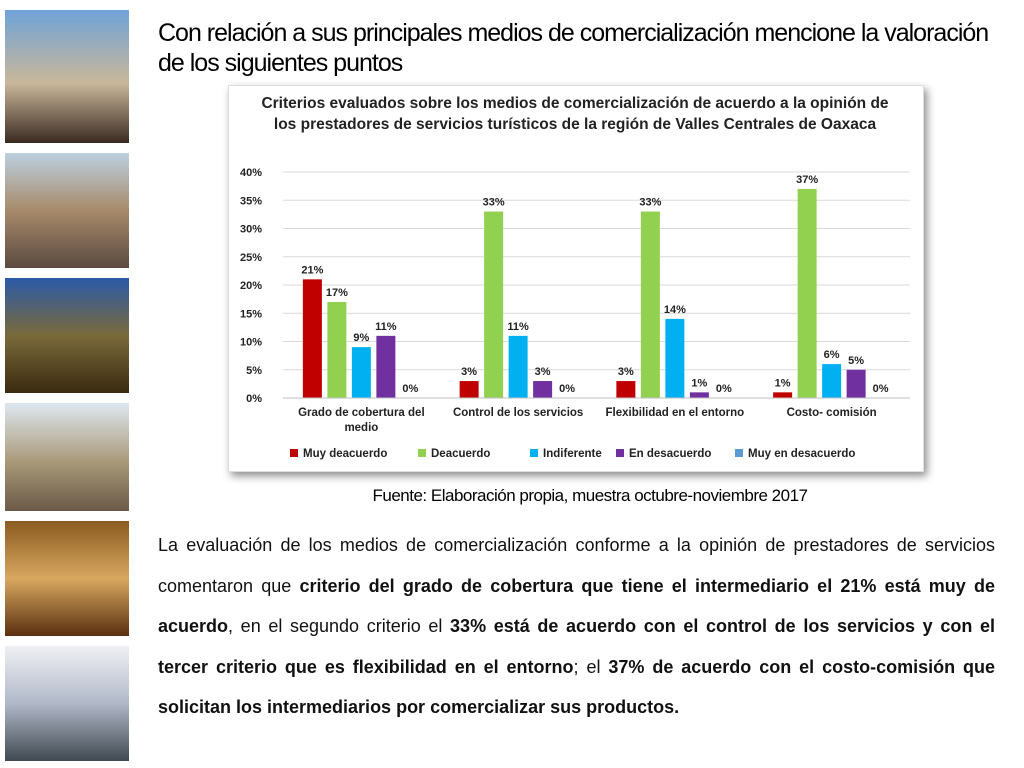  I want to click on y-tick-label: 20%, so click(251, 286).